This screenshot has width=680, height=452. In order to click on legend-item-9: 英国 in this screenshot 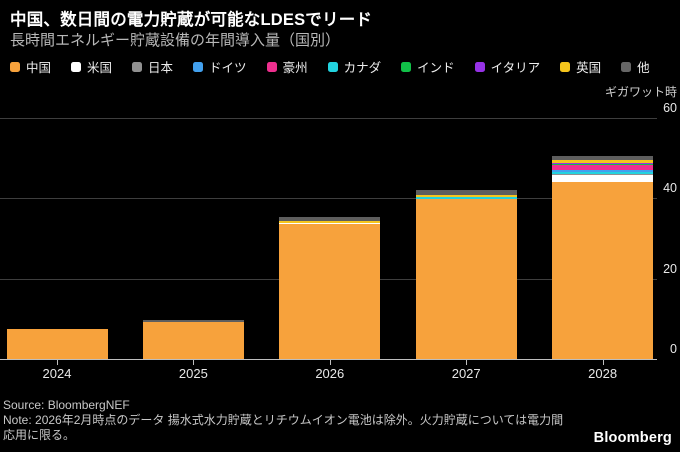, I will do `click(580, 66)`.